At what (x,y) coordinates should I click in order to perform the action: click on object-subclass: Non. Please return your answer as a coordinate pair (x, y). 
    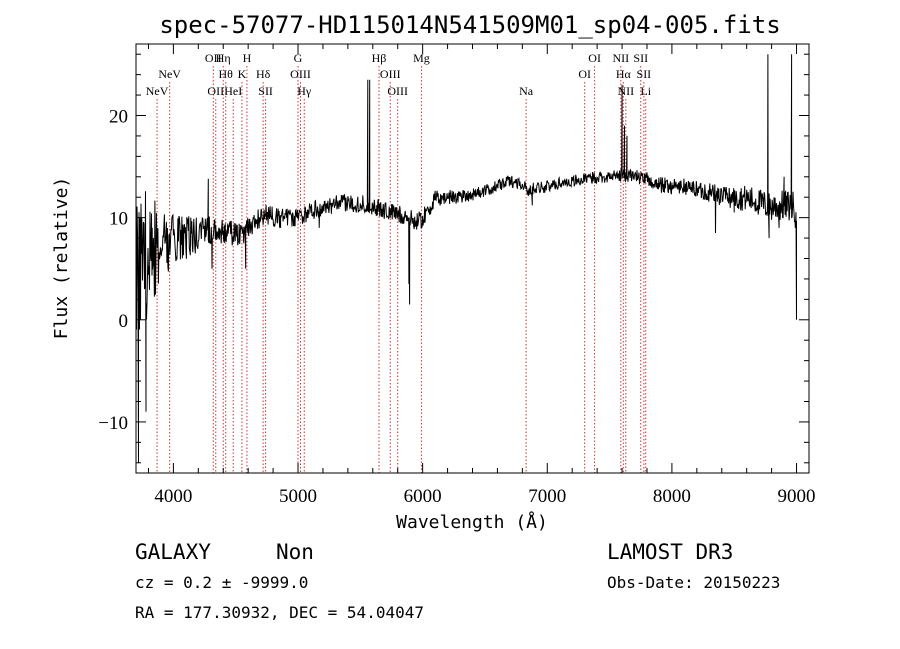
    Looking at the image, I should click on (295, 552).